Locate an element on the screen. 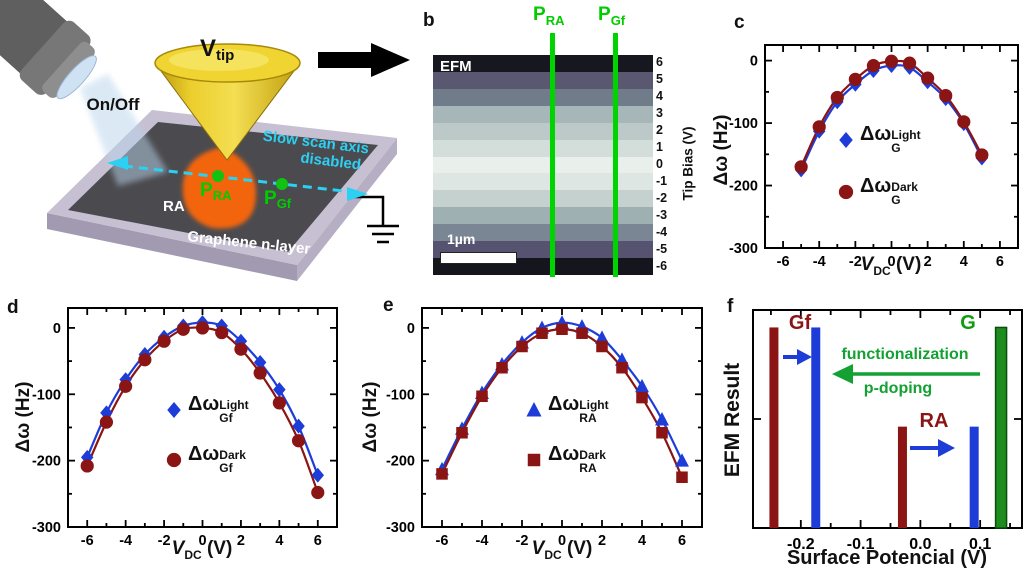 This screenshot has width=1024, height=580. svg-text: -0.1 is located at coordinates (861, 544).